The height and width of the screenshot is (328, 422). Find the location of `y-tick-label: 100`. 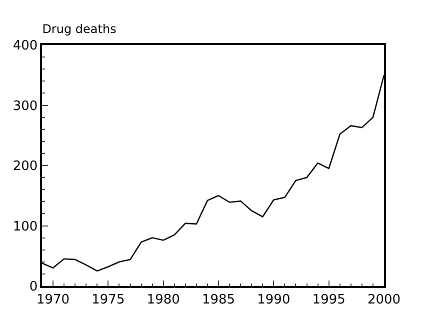

y-tick-label: 100 is located at coordinates (25, 226).